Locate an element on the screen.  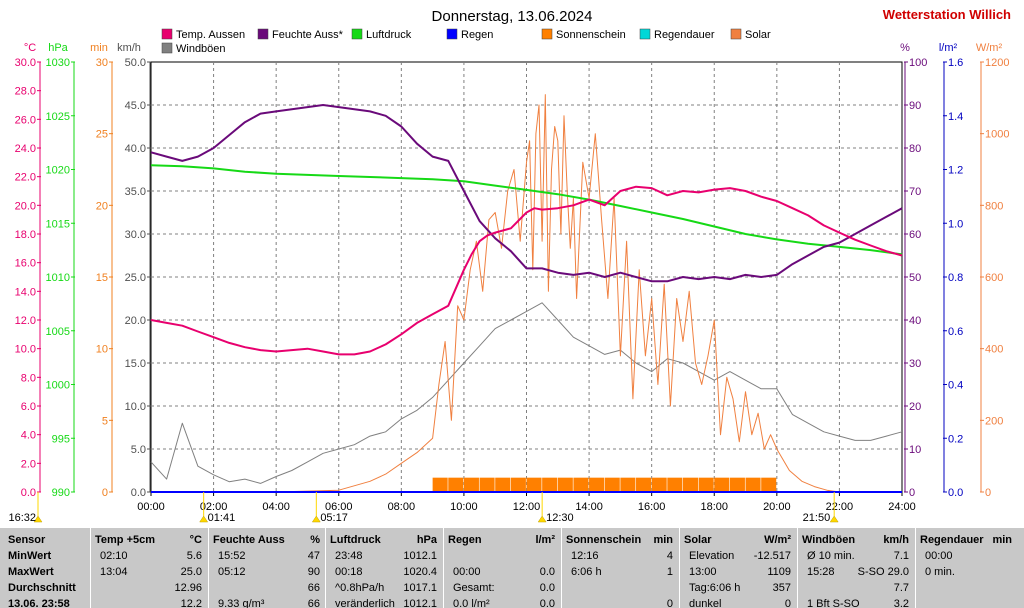
axis-tick-label: 1015 is located at coordinates (58, 224).